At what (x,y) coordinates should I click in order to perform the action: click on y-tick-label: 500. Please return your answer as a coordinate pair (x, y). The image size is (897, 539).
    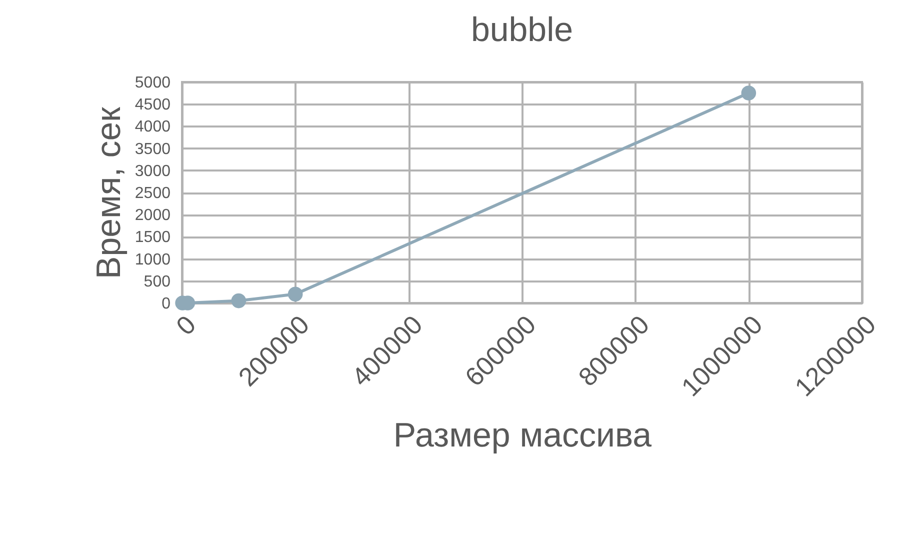
    Looking at the image, I should click on (157, 281).